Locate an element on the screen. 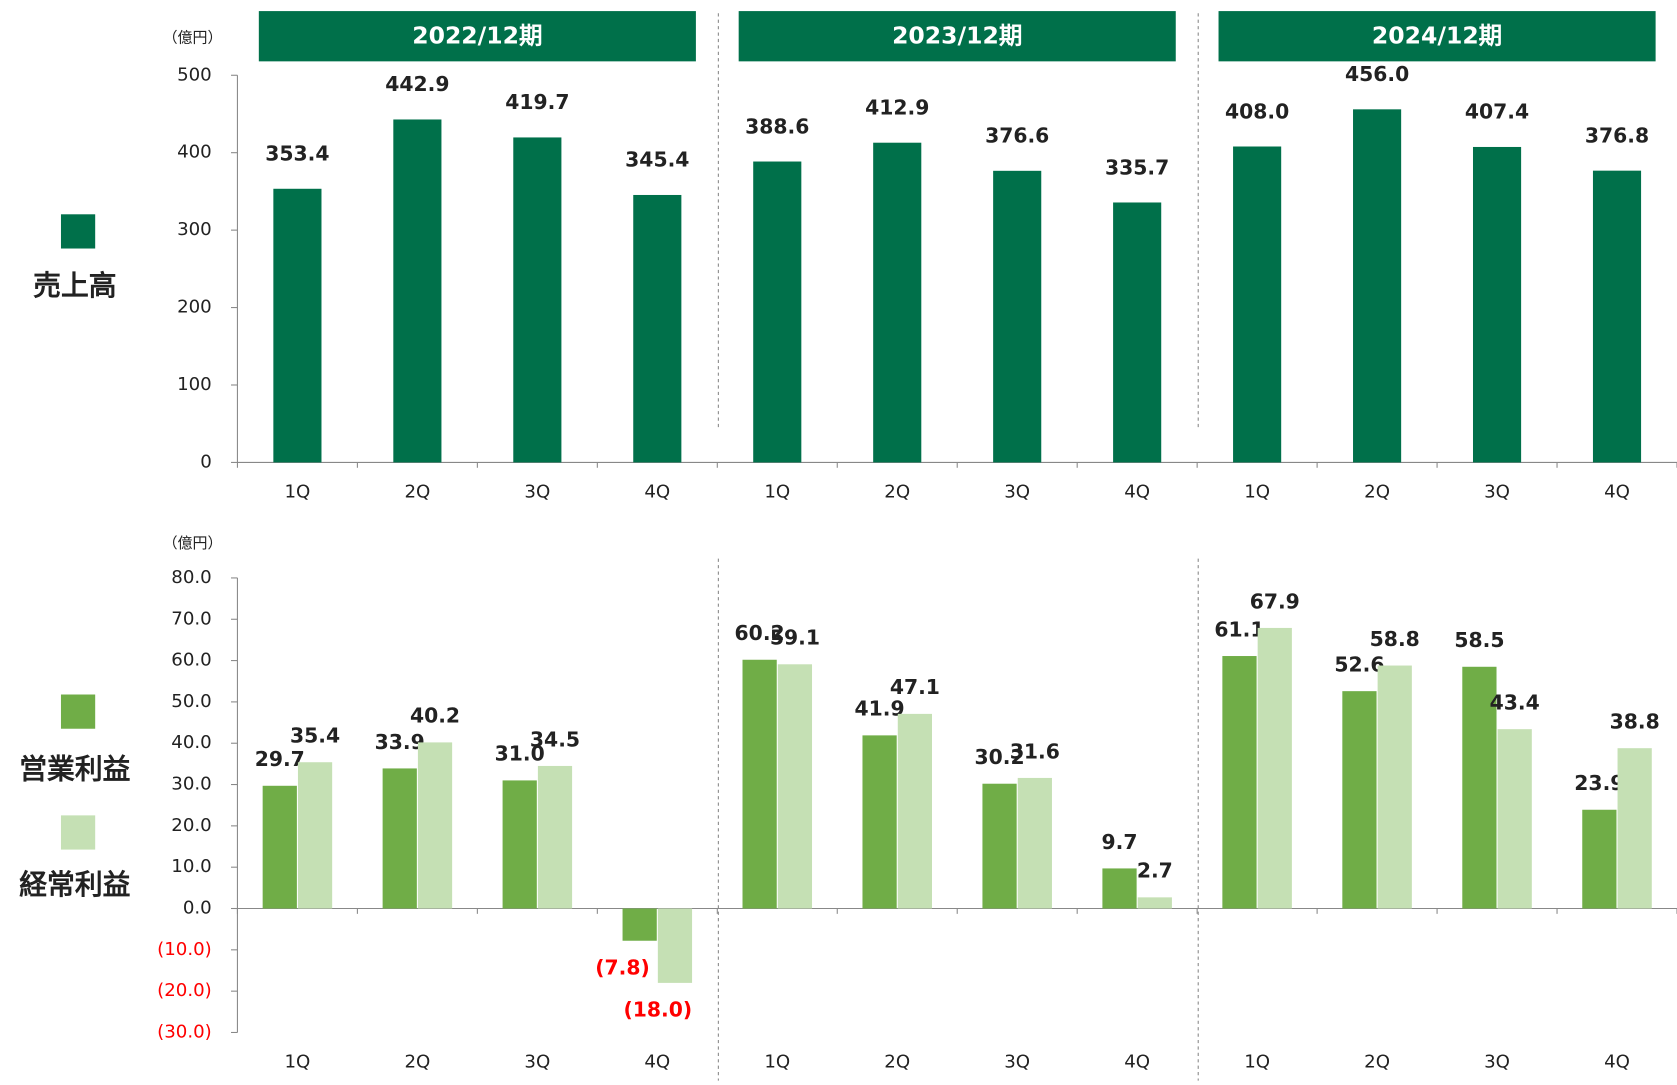  y-tick-label: 30.0 is located at coordinates (191, 784).